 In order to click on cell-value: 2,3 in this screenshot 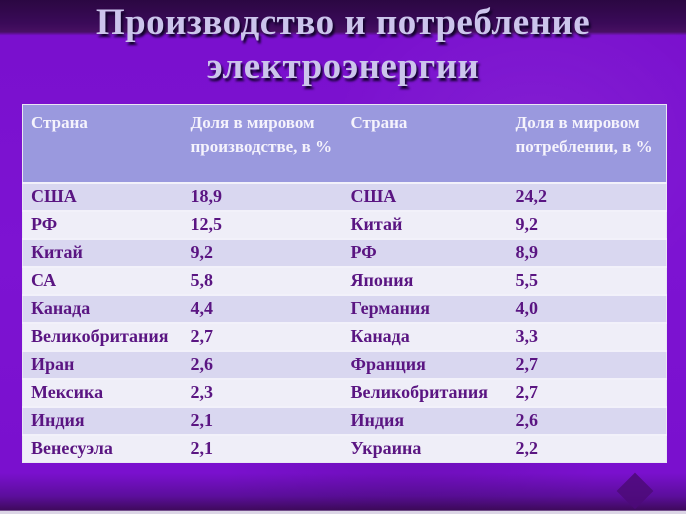, I will do `click(262, 392)`.